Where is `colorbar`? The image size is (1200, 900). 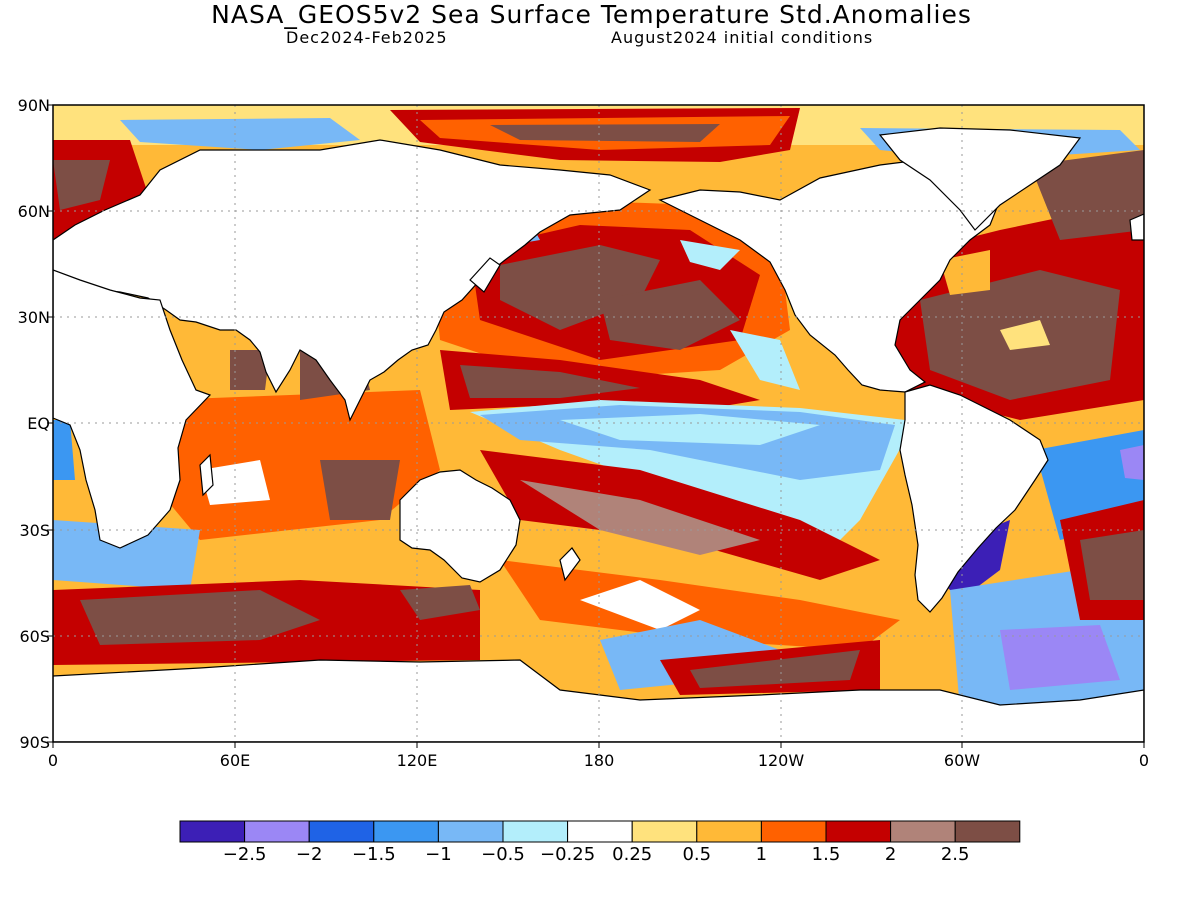 colorbar is located at coordinates (600, 831).